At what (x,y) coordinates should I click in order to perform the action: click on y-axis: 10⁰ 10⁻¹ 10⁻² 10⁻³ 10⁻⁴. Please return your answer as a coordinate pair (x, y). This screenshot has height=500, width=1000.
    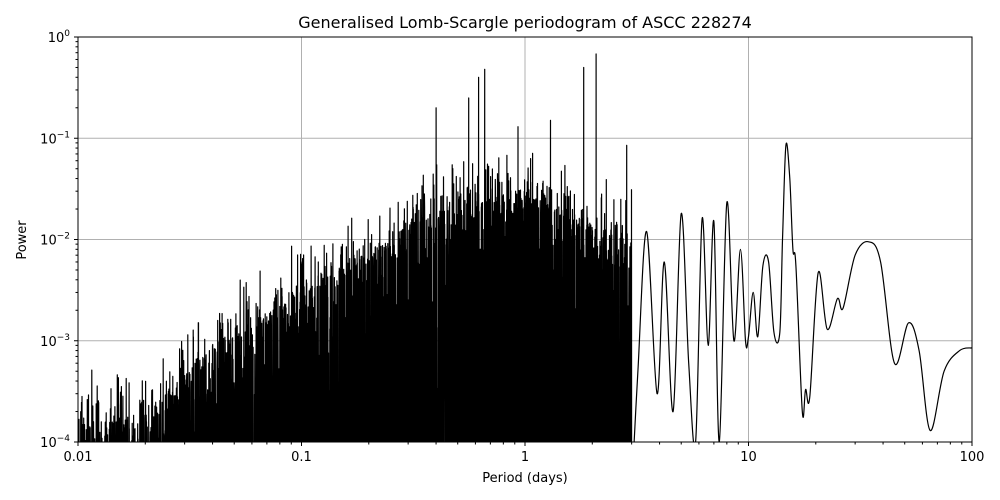
    Looking at the image, I should click on (59, 240).